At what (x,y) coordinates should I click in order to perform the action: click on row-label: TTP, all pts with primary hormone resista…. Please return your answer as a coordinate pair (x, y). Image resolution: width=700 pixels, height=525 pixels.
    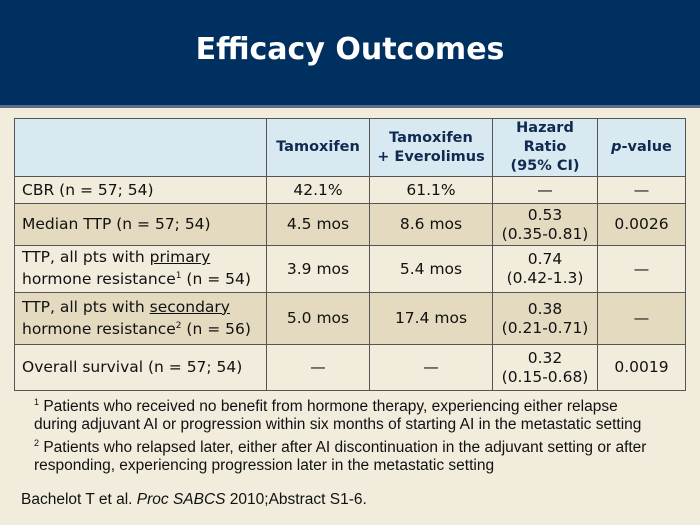
    Looking at the image, I should click on (140, 269).